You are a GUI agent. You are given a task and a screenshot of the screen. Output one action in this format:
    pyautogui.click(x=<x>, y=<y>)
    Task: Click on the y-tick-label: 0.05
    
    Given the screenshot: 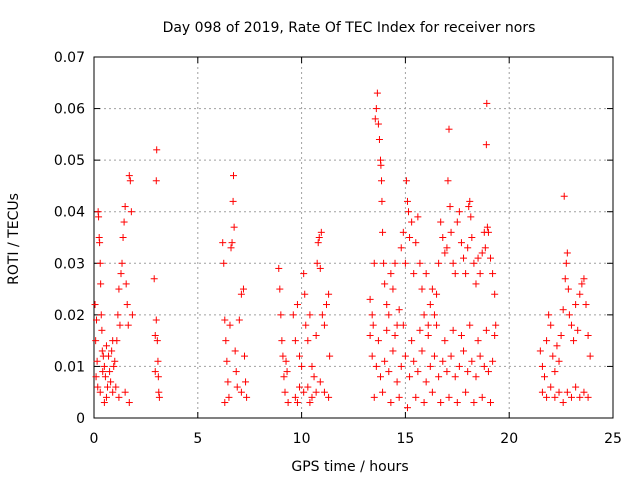 What is the action you would take?
    pyautogui.click(x=69, y=161)
    